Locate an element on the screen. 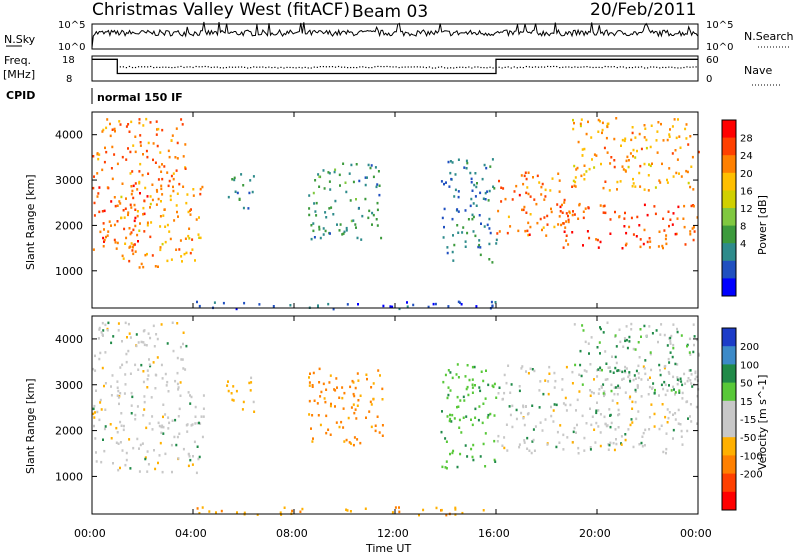 Image resolution: width=800 pixels, height=554 pixels. colorbar-tick-label: 8 is located at coordinates (743, 227).